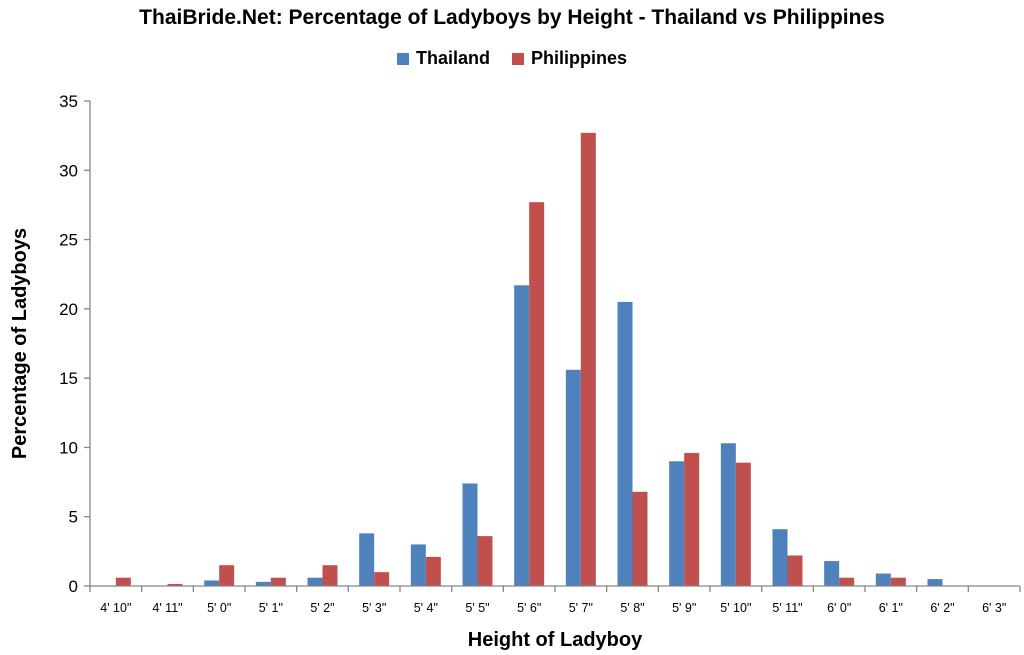 The width and height of the screenshot is (1024, 655). Describe the element at coordinates (219, 608) in the screenshot. I see `x-tick-label: 5' 0"` at that location.